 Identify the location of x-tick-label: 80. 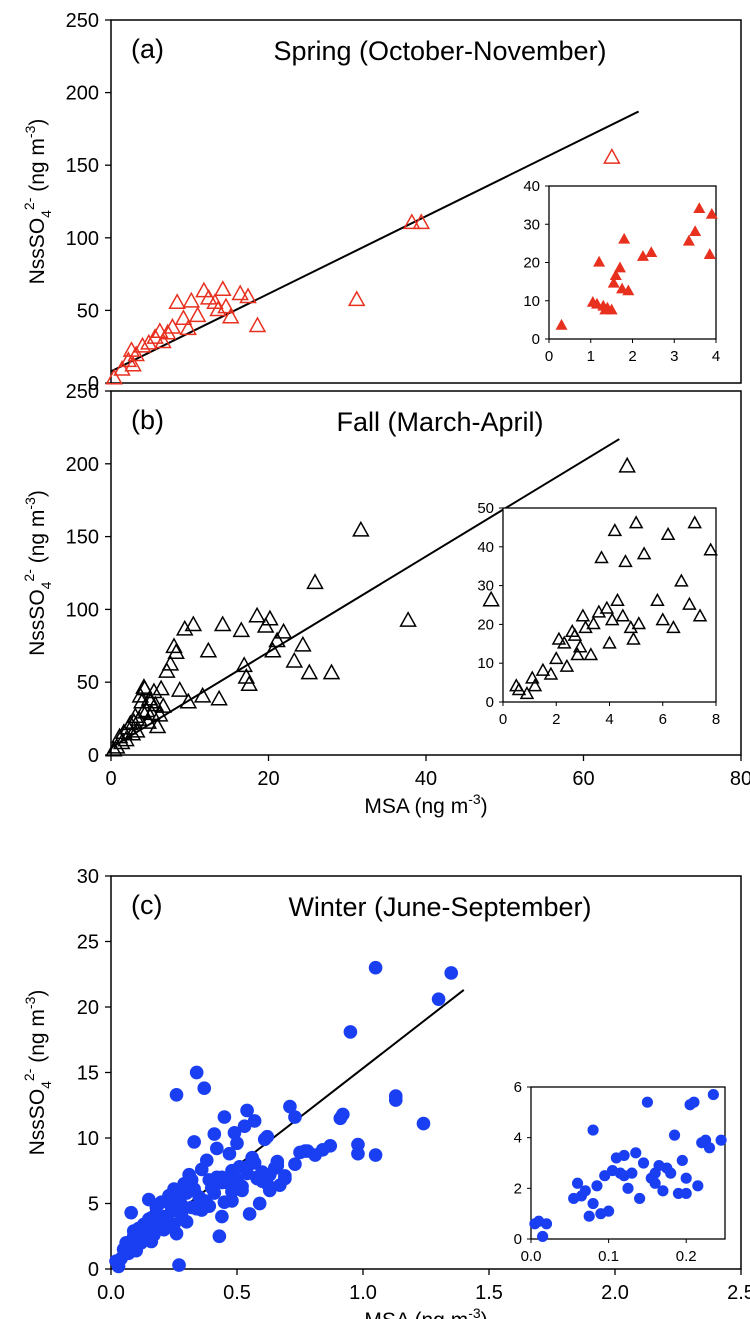
(740, 779).